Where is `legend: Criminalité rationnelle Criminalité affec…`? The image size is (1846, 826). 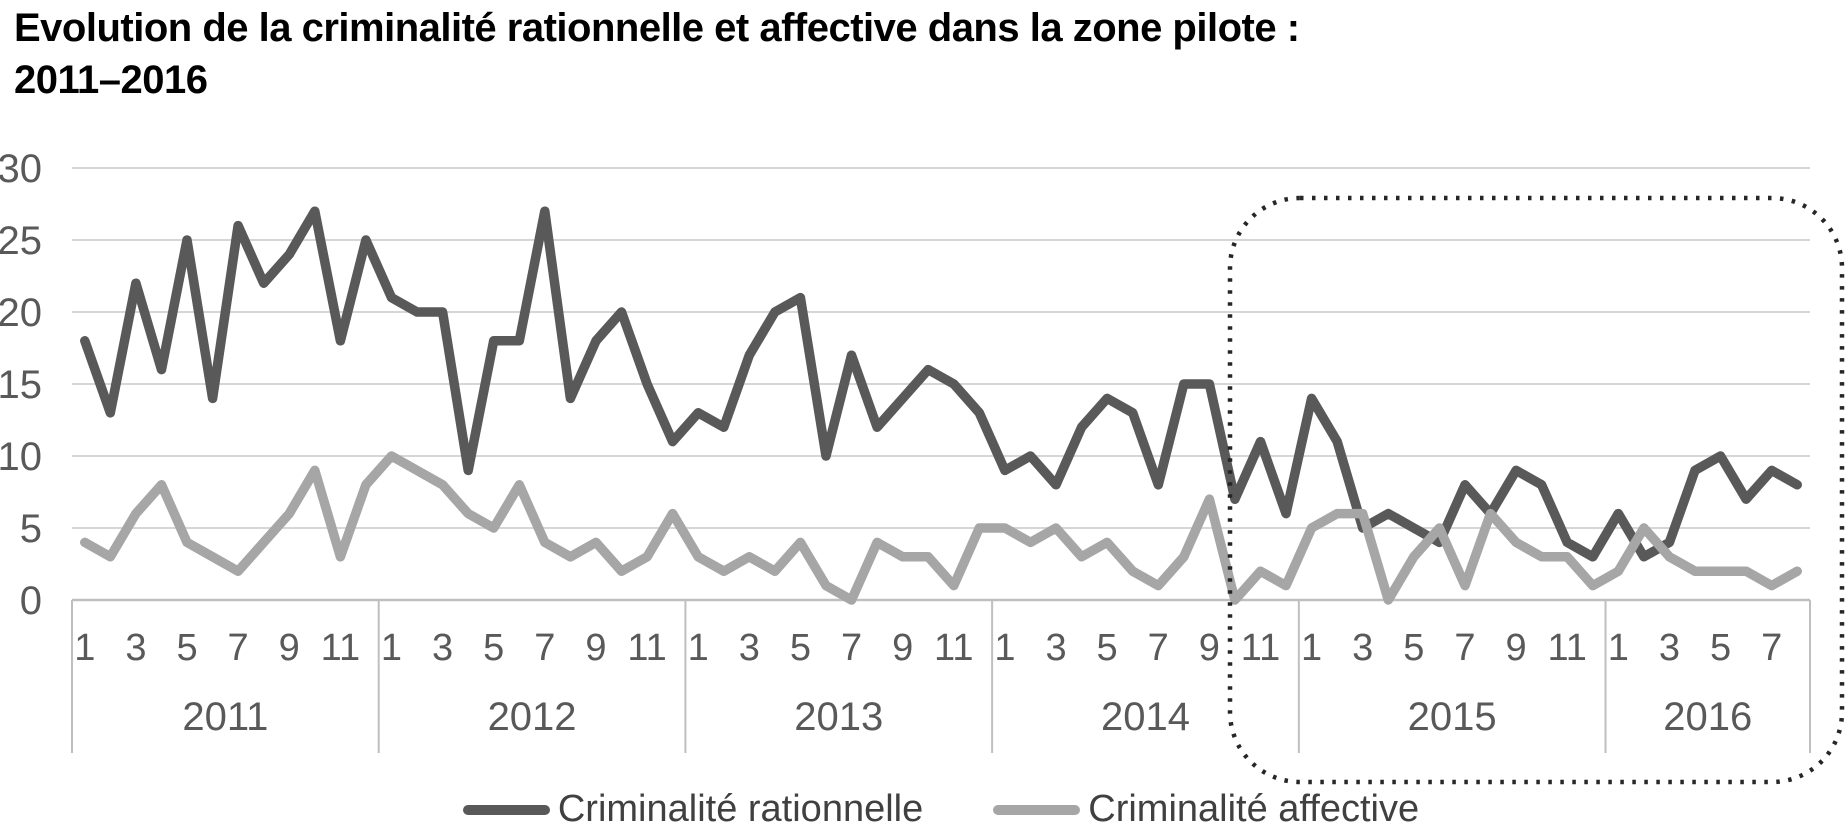
legend: Criminalité rationnelle Criminalité affec… is located at coordinates (941, 807).